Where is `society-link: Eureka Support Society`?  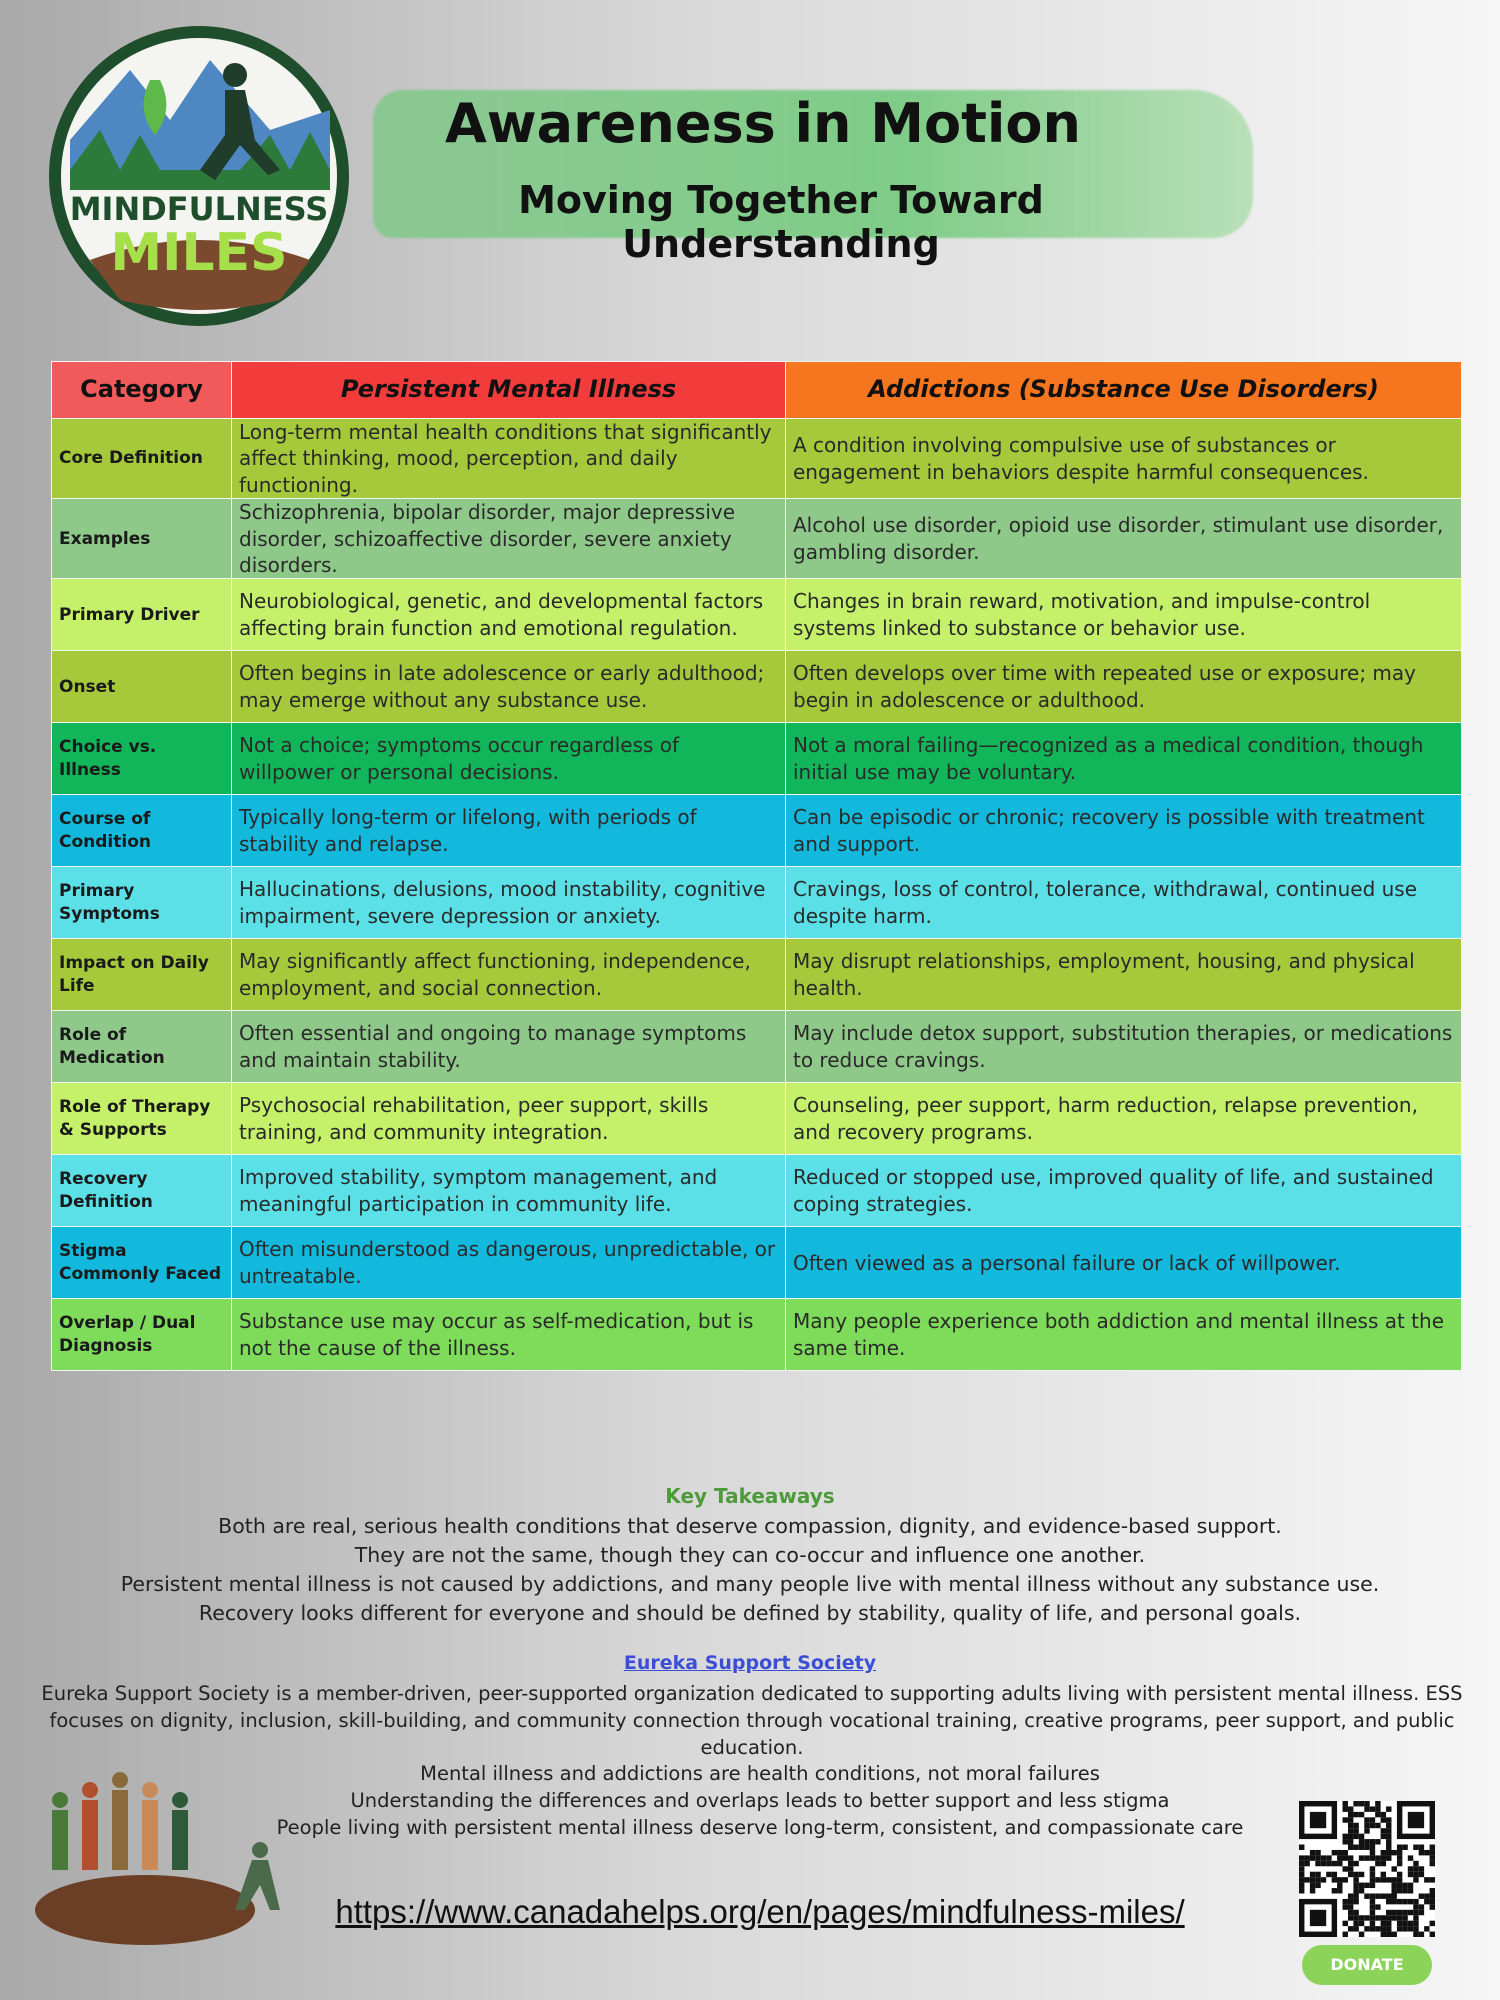 society-link: Eureka Support Society is located at coordinates (750, 1663).